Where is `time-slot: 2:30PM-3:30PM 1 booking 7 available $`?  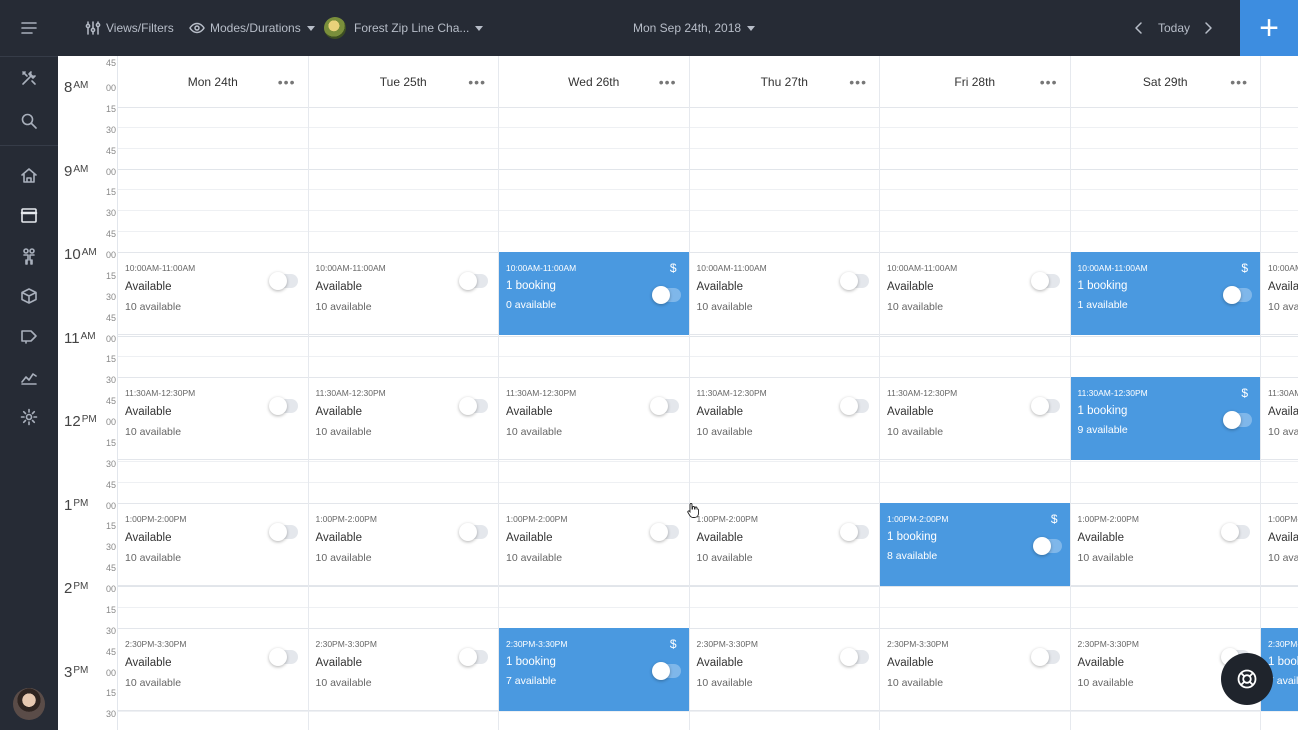
time-slot: 2:30PM-3:30PM 1 booking 7 available $ is located at coordinates (594, 669).